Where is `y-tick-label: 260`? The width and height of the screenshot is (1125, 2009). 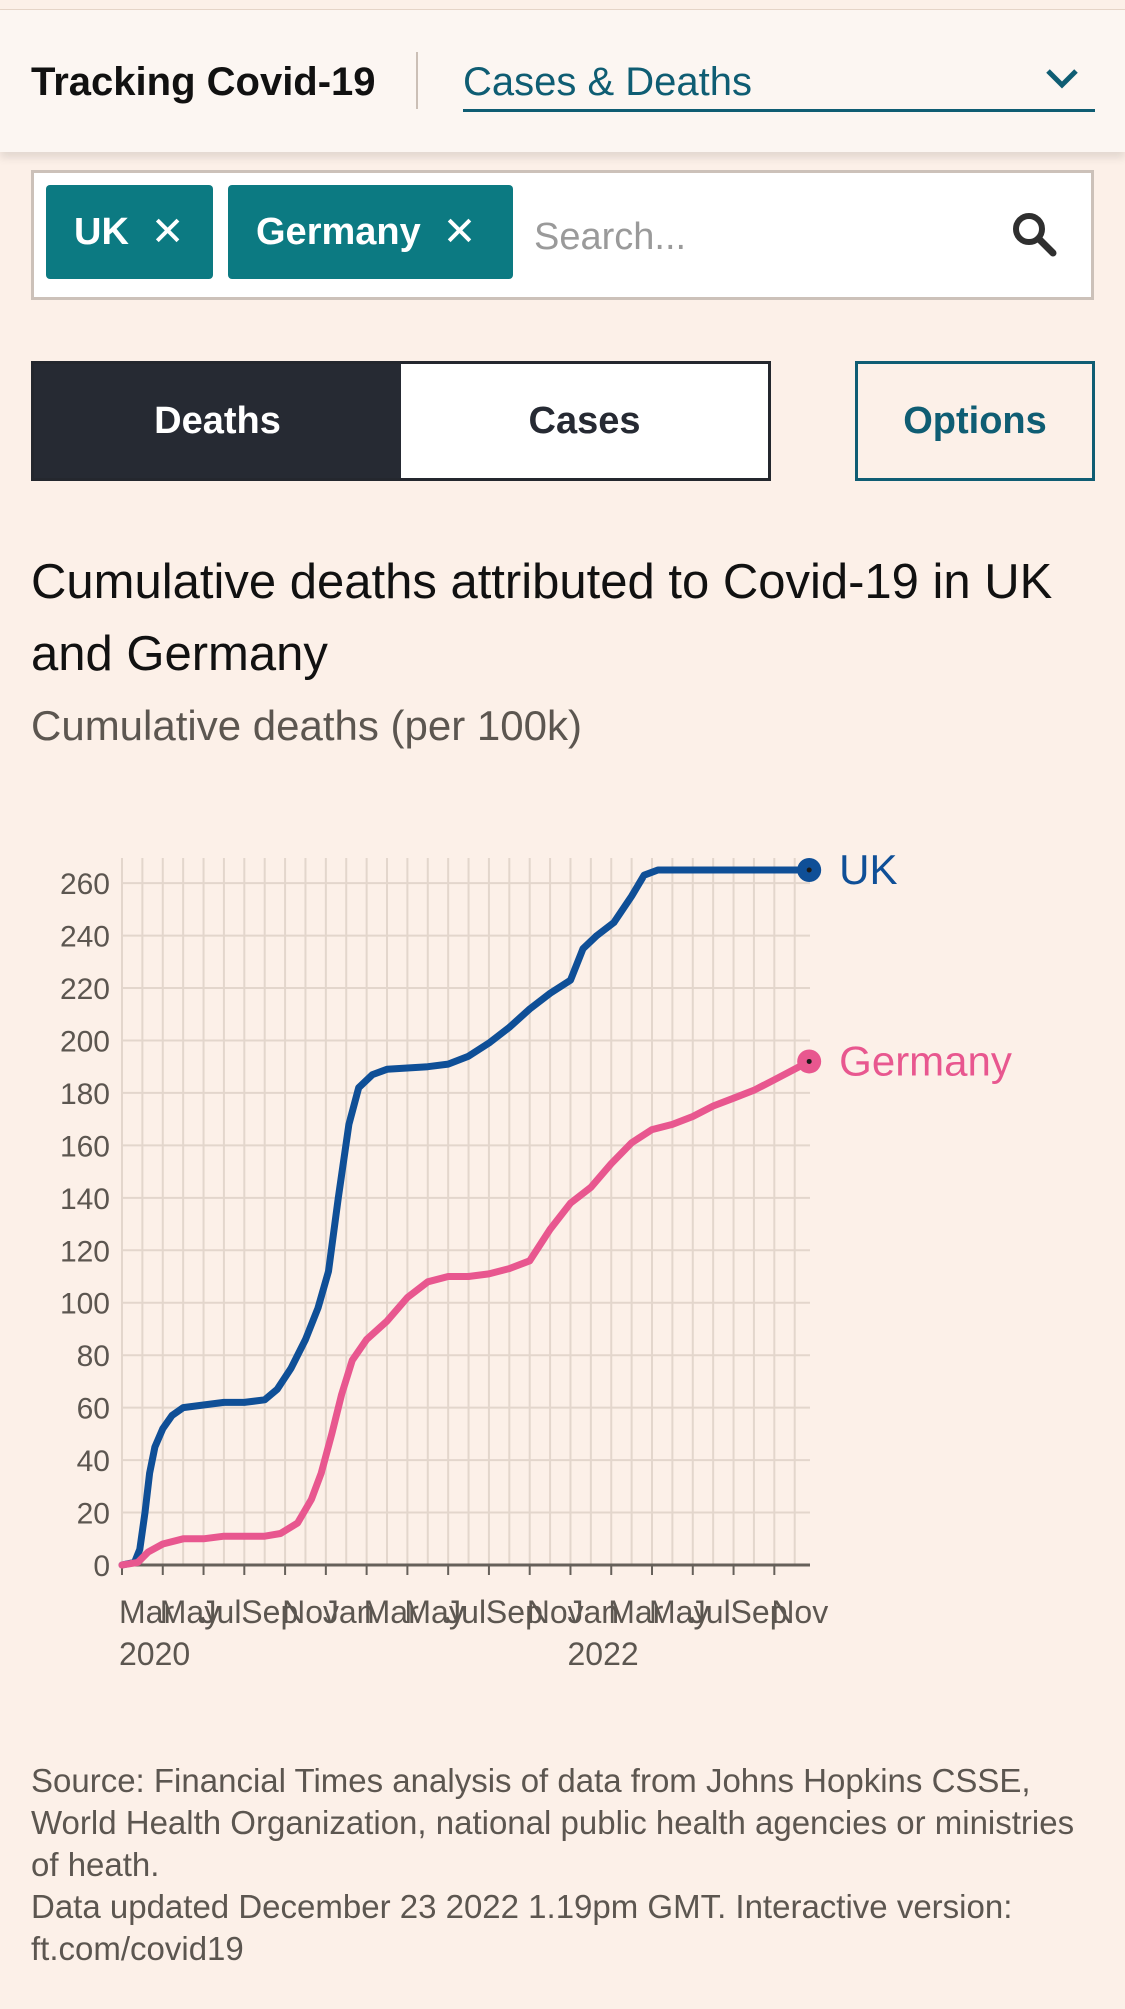 y-tick-label: 260 is located at coordinates (85, 884).